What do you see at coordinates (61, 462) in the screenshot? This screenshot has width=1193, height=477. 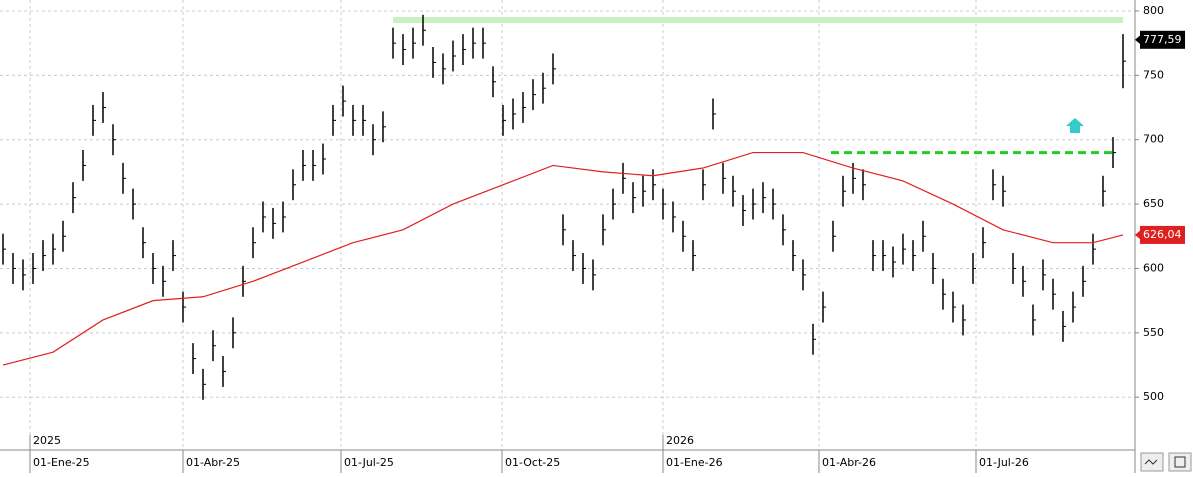 I see `x-tick-label: 01-Ene-25` at bounding box center [61, 462].